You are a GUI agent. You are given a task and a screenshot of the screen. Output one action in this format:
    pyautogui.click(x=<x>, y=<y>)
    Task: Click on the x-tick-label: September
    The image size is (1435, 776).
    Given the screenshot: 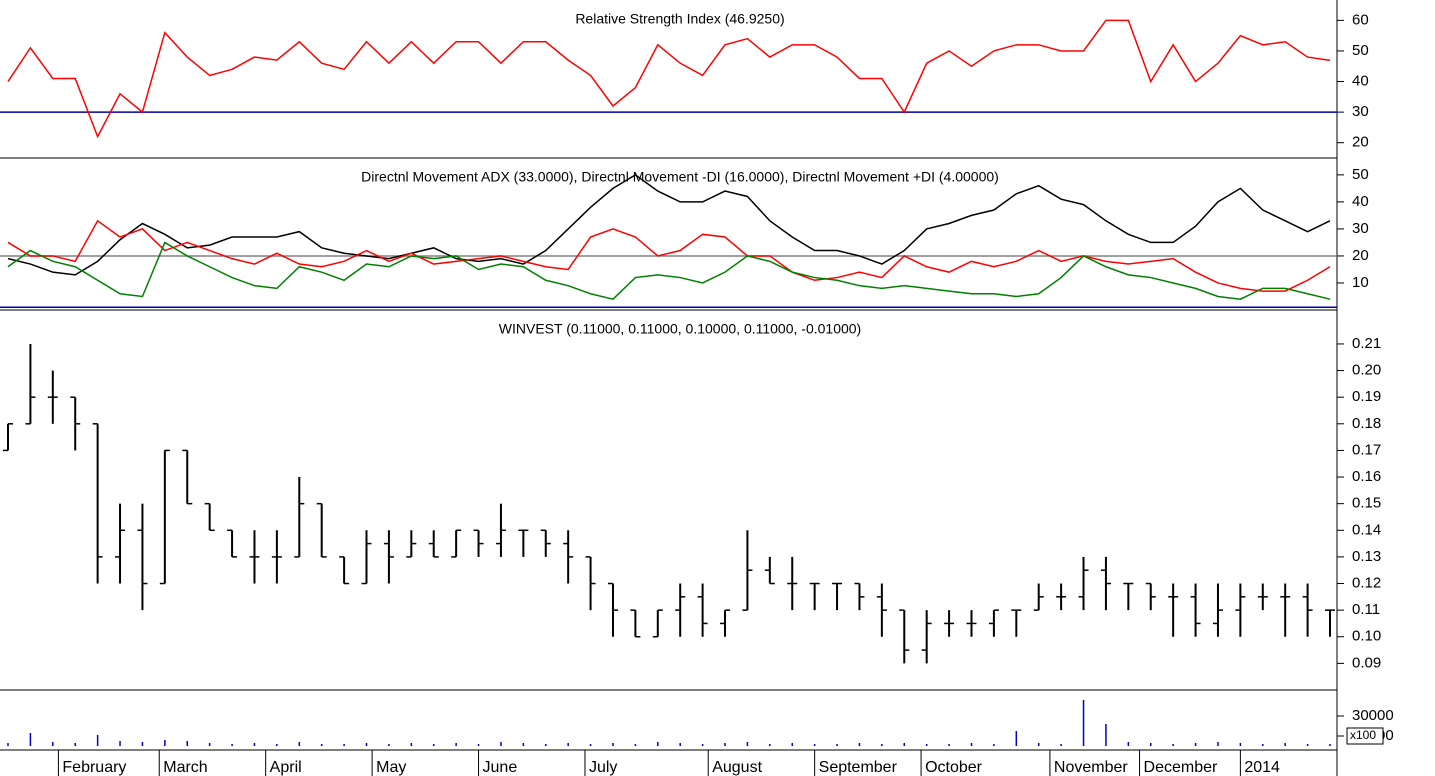 What is the action you would take?
    pyautogui.click(x=858, y=767)
    